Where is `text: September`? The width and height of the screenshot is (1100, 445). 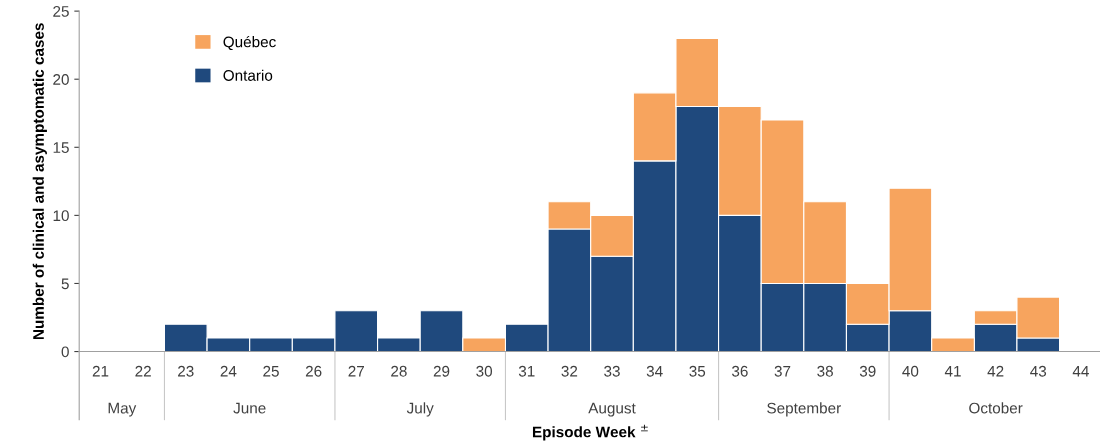
text: September is located at coordinates (804, 409).